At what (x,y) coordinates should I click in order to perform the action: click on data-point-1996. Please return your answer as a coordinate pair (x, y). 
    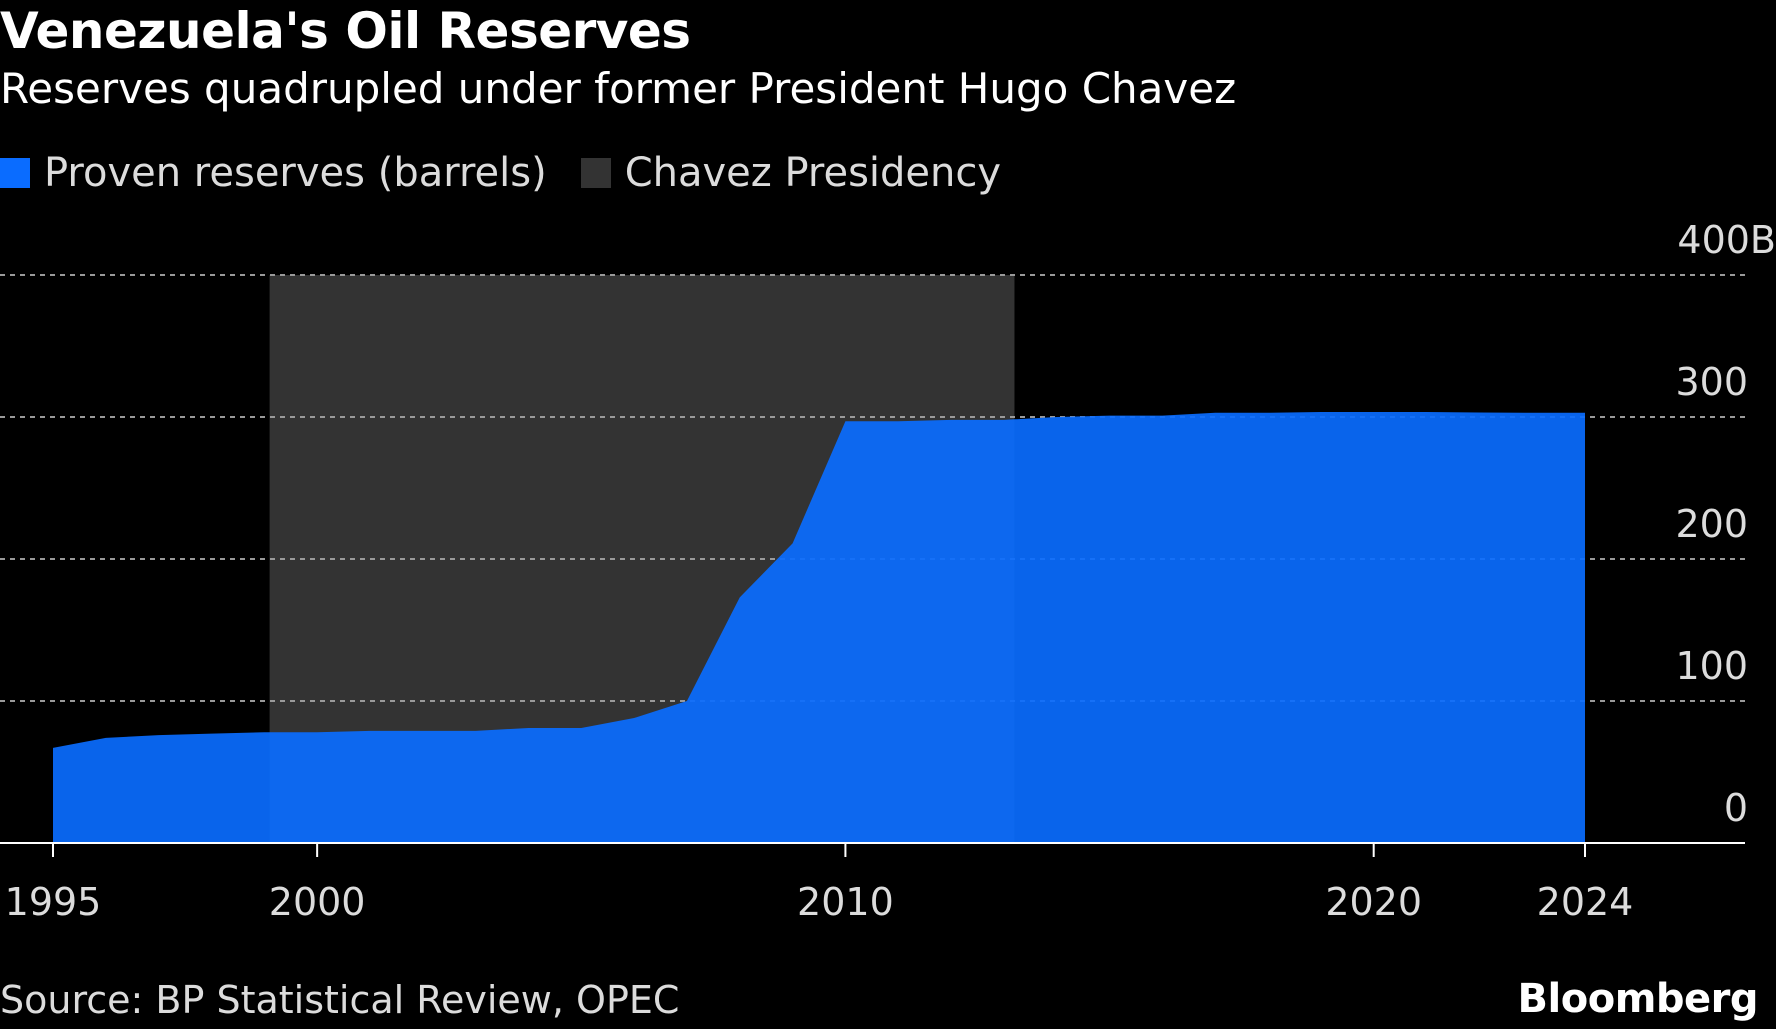
    Looking at the image, I should click on (106, 738).